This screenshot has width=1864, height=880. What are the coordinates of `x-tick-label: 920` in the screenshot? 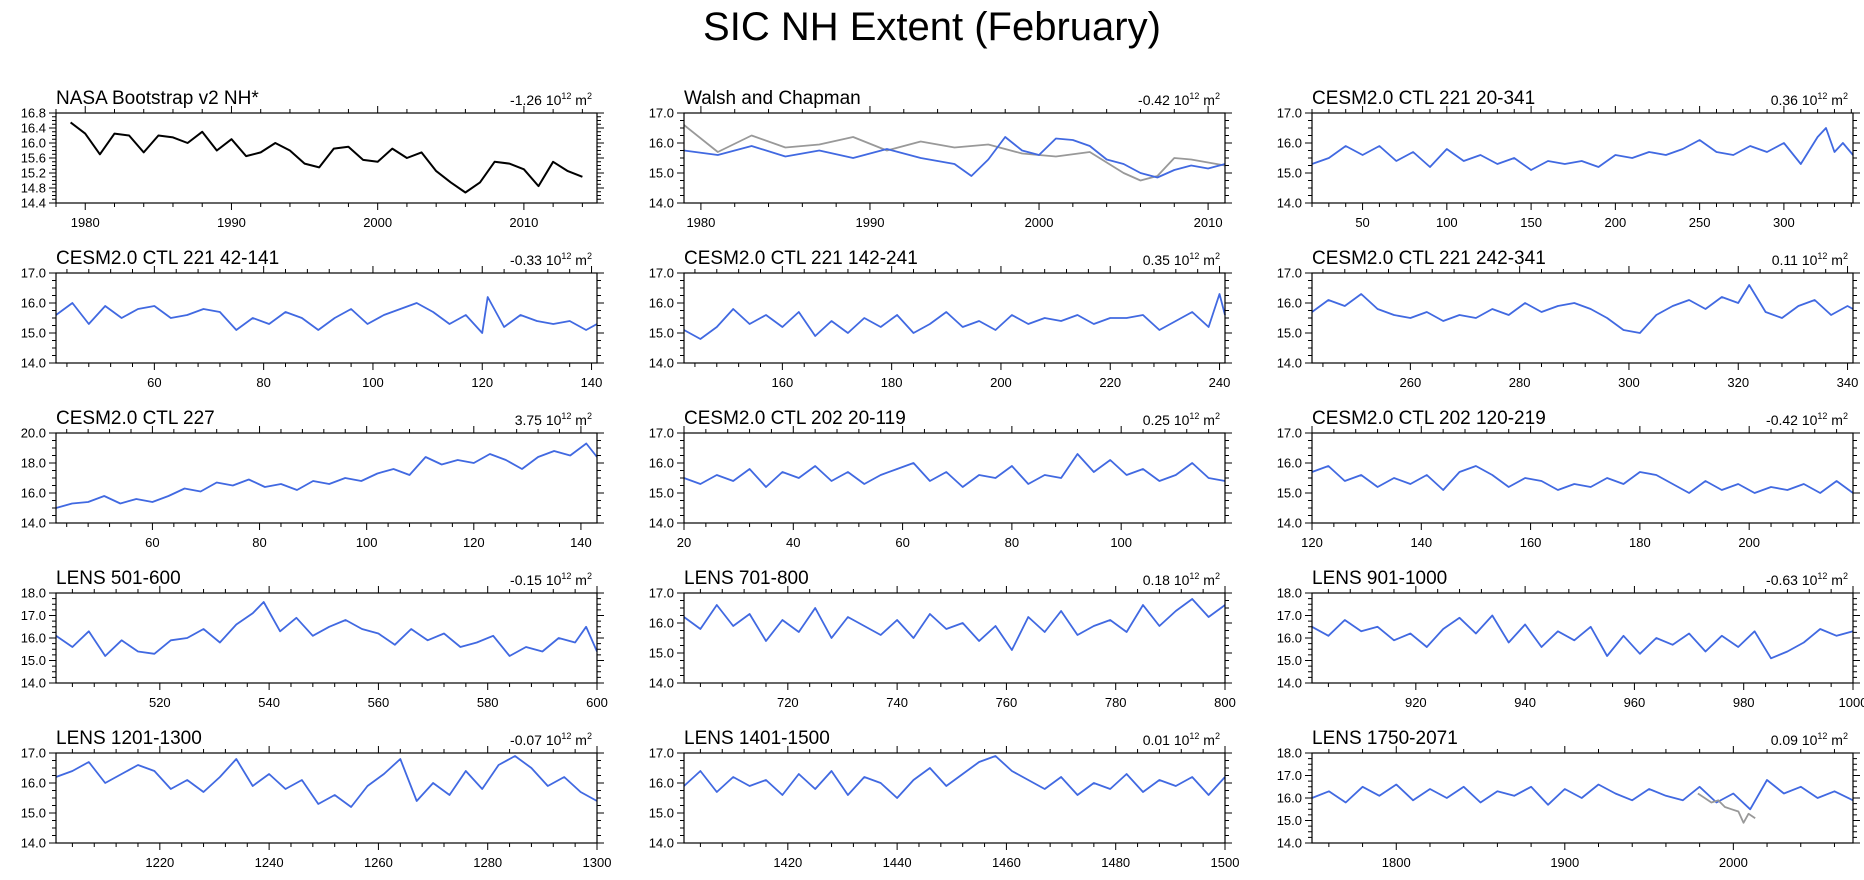 It's located at (1416, 702).